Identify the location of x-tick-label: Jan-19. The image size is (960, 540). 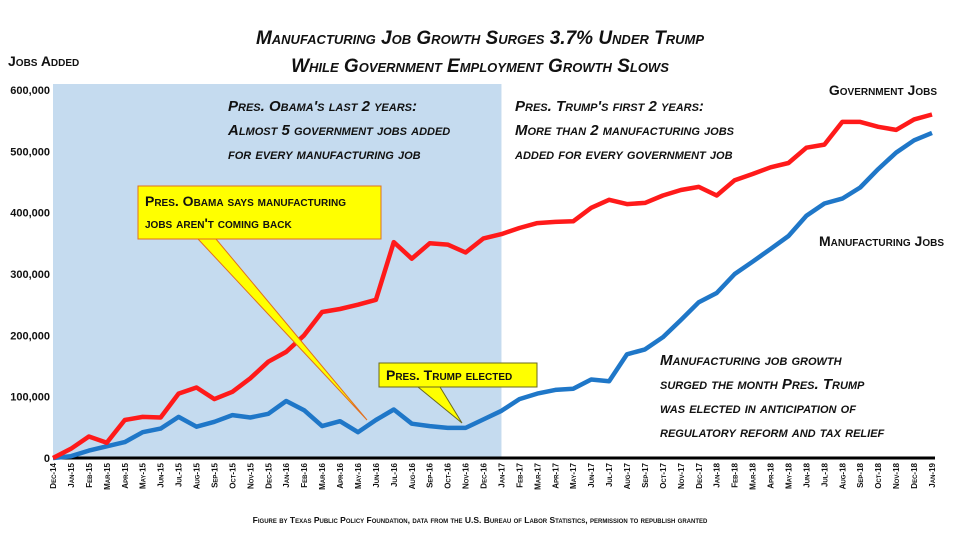
(932, 474).